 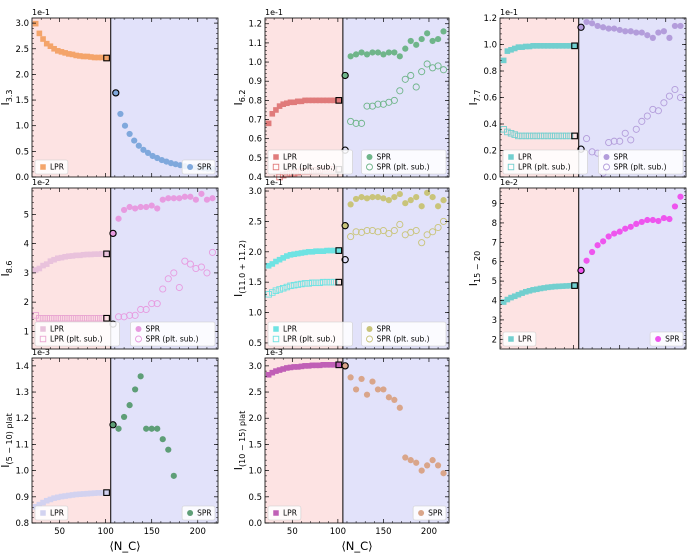 What do you see at coordinates (22, 419) in the screenshot?
I see `y-tick-label: 1.2` at bounding box center [22, 419].